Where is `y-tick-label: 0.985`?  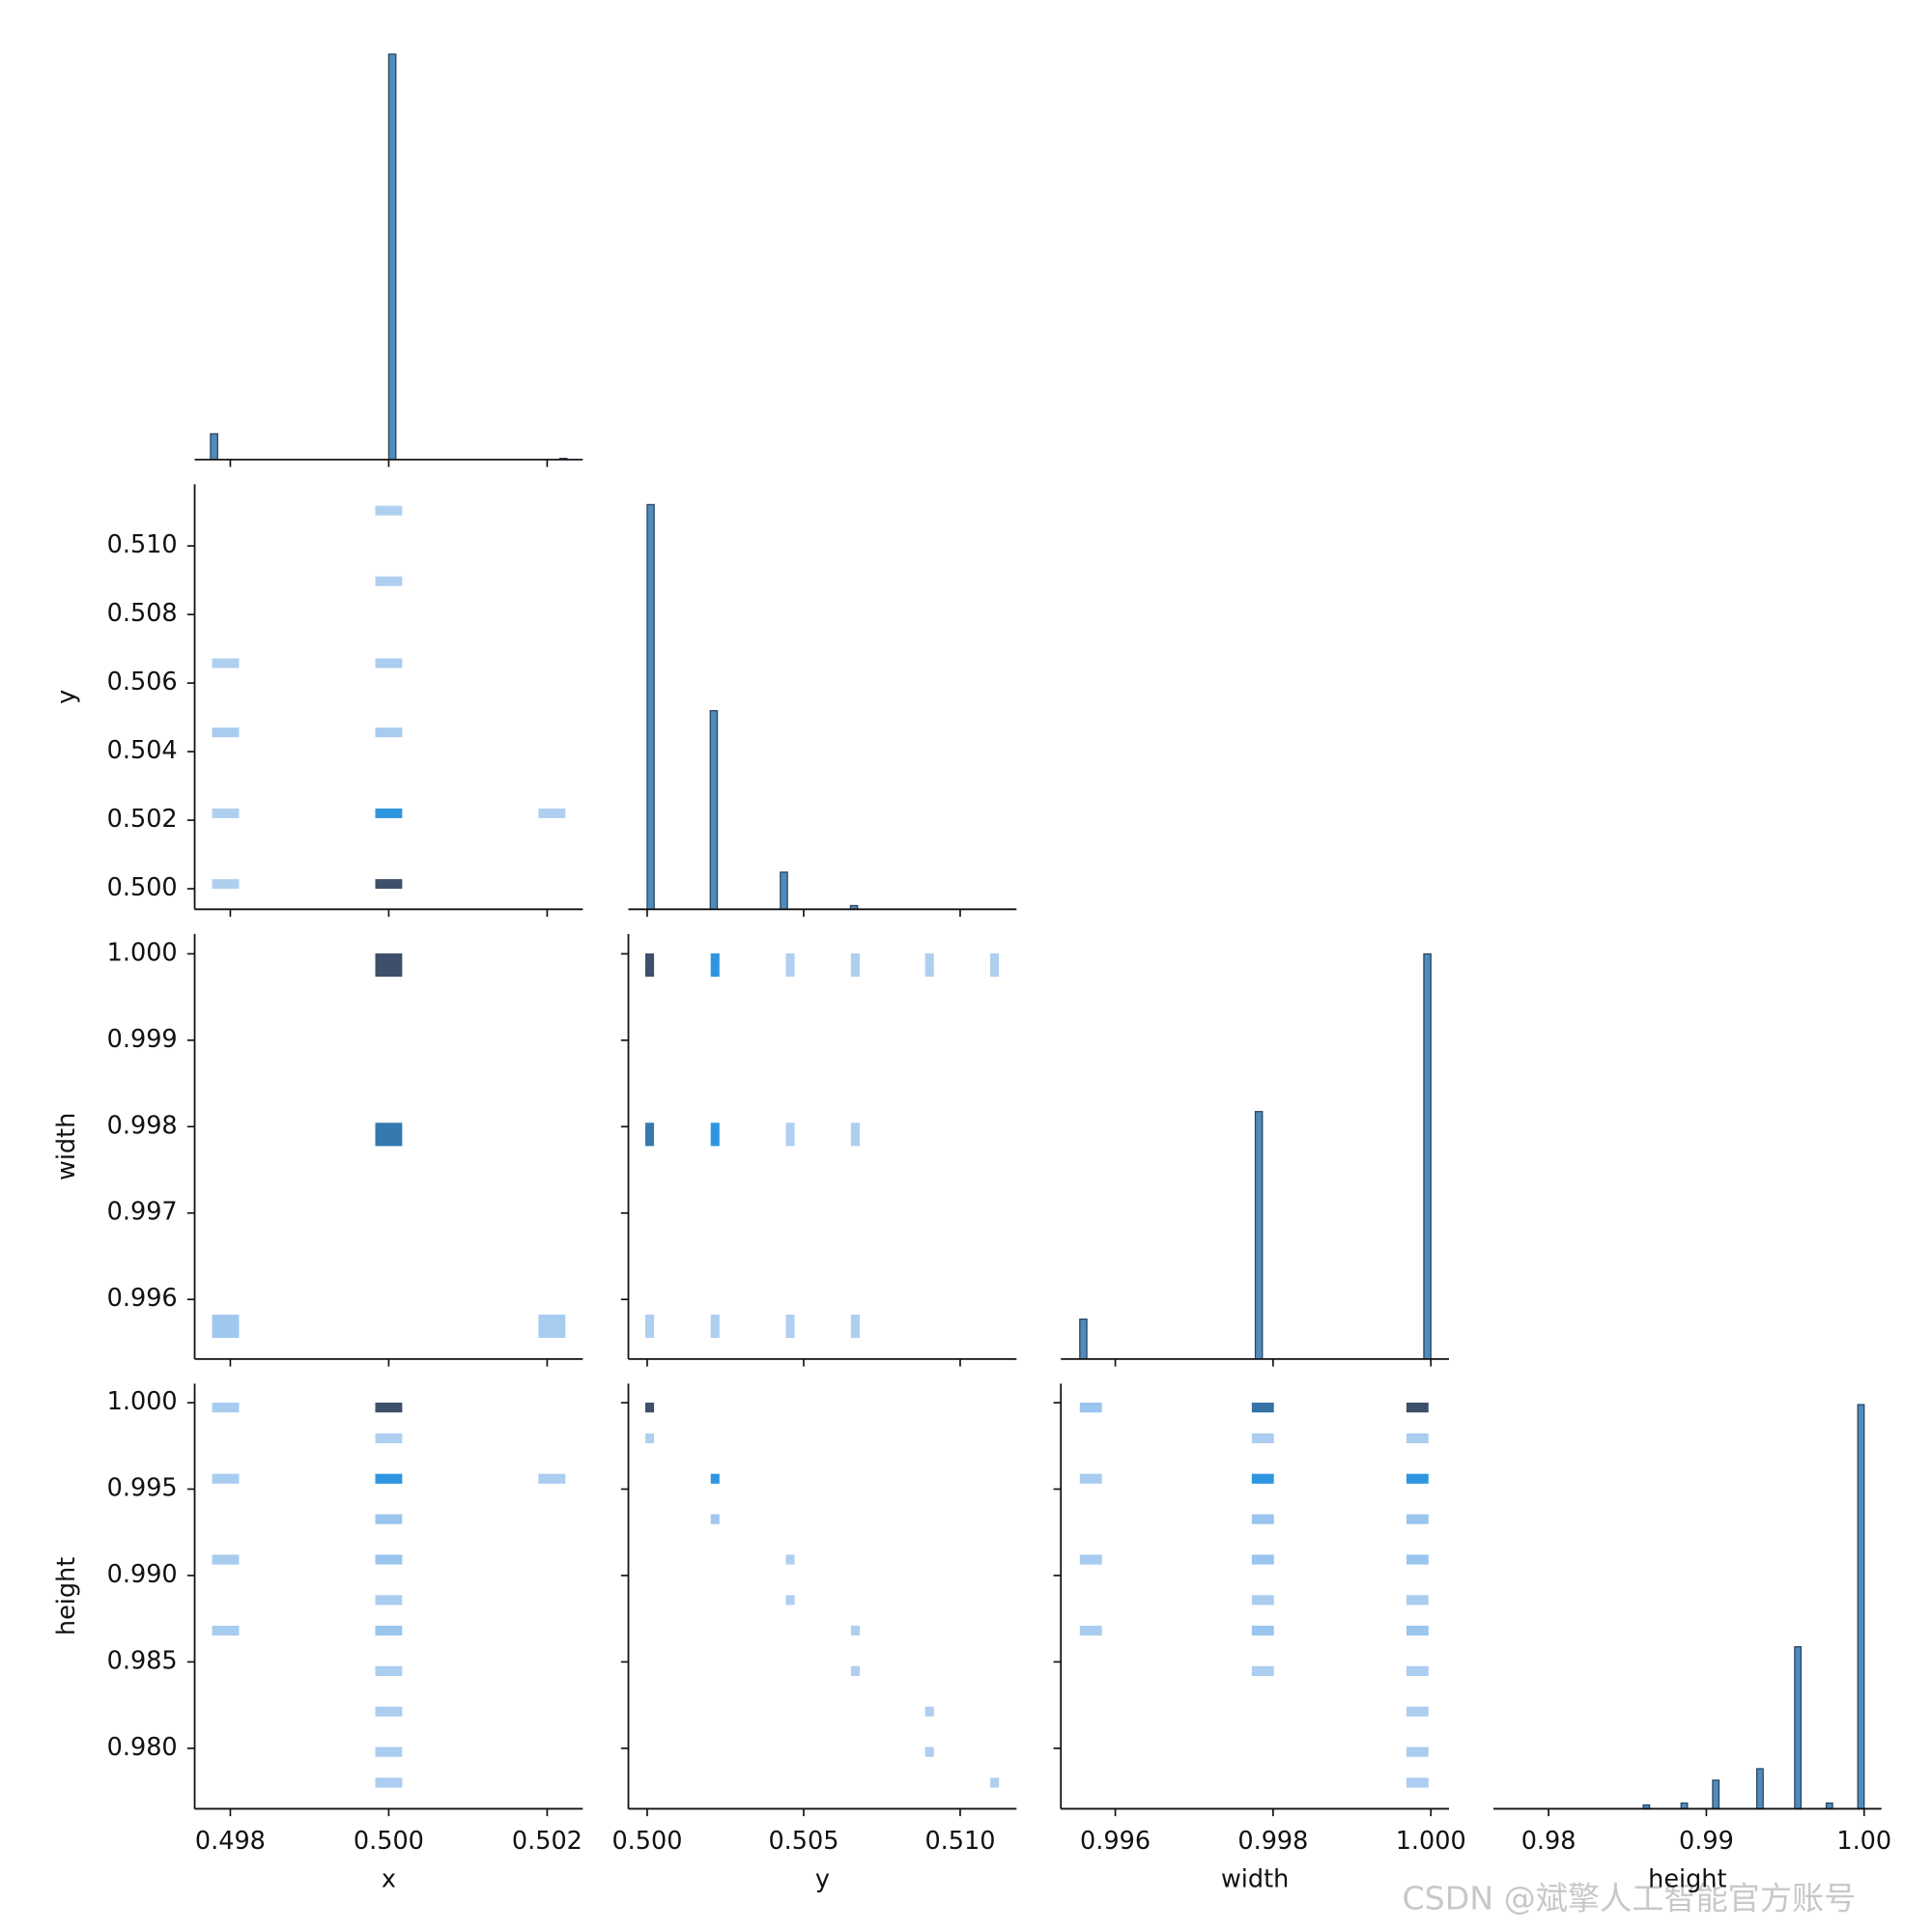
y-tick-label: 0.985 is located at coordinates (142, 1660).